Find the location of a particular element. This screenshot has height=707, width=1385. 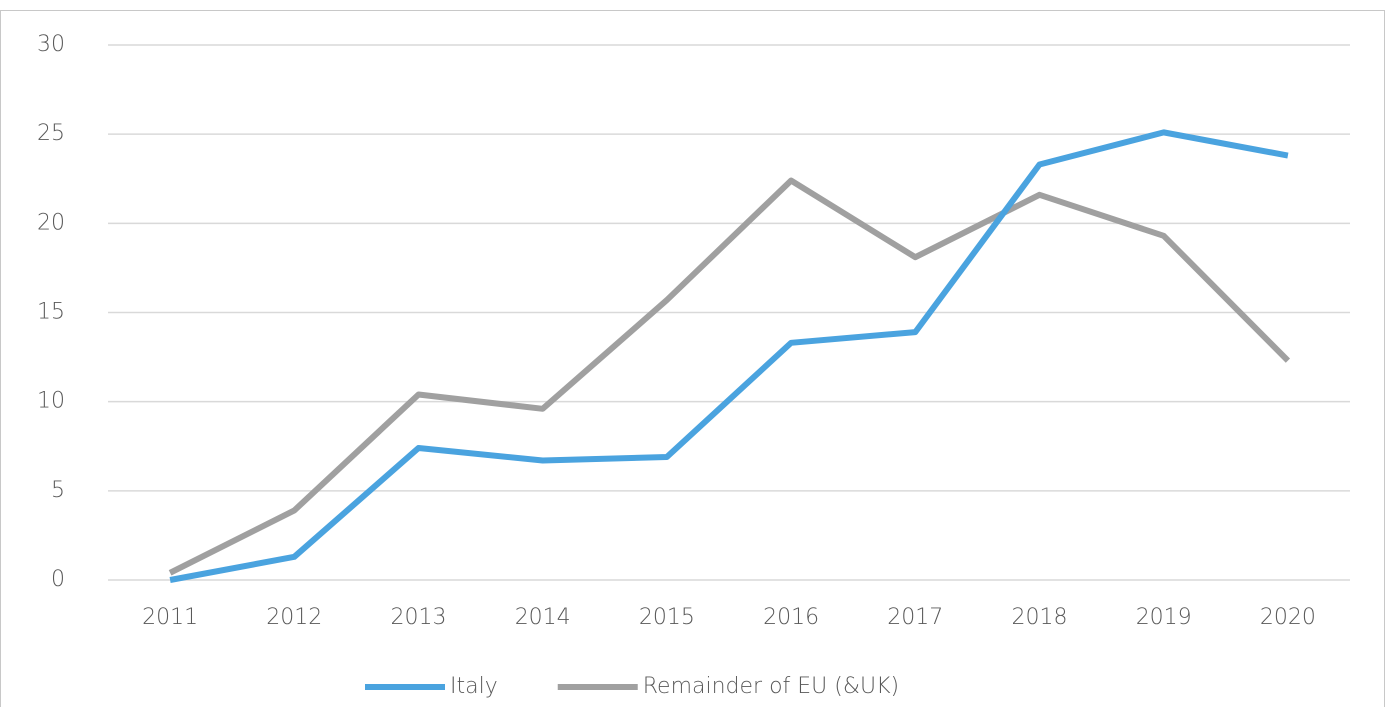

x-tick-label: 2019 is located at coordinates (1164, 617).